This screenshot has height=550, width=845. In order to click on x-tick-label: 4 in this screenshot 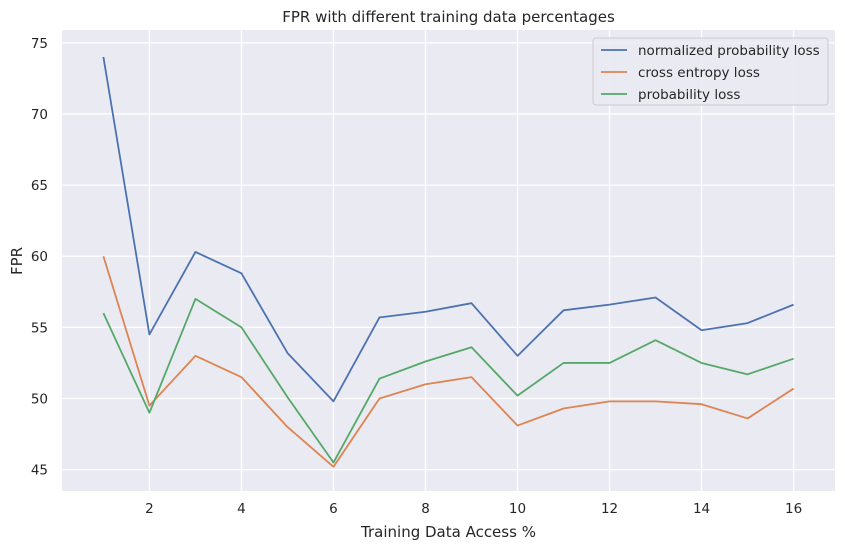, I will do `click(241, 509)`.